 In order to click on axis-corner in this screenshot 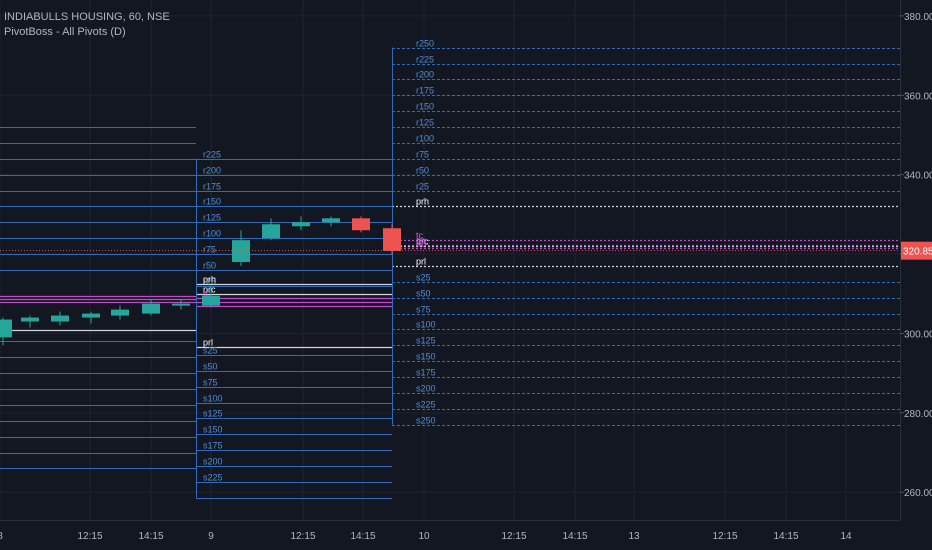, I will do `click(916, 535)`.